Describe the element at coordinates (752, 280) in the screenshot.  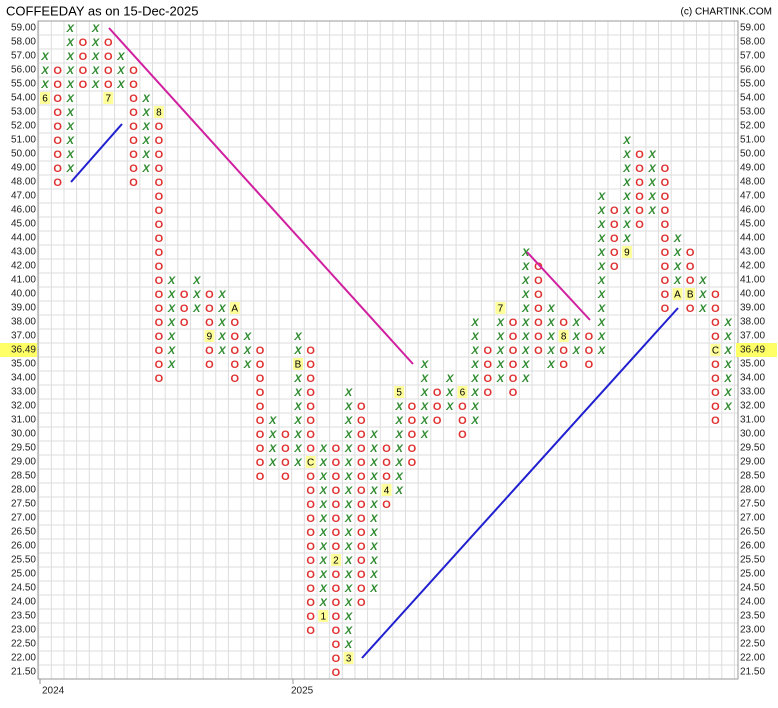
I see `y-tick-label-right: 41.00` at that location.